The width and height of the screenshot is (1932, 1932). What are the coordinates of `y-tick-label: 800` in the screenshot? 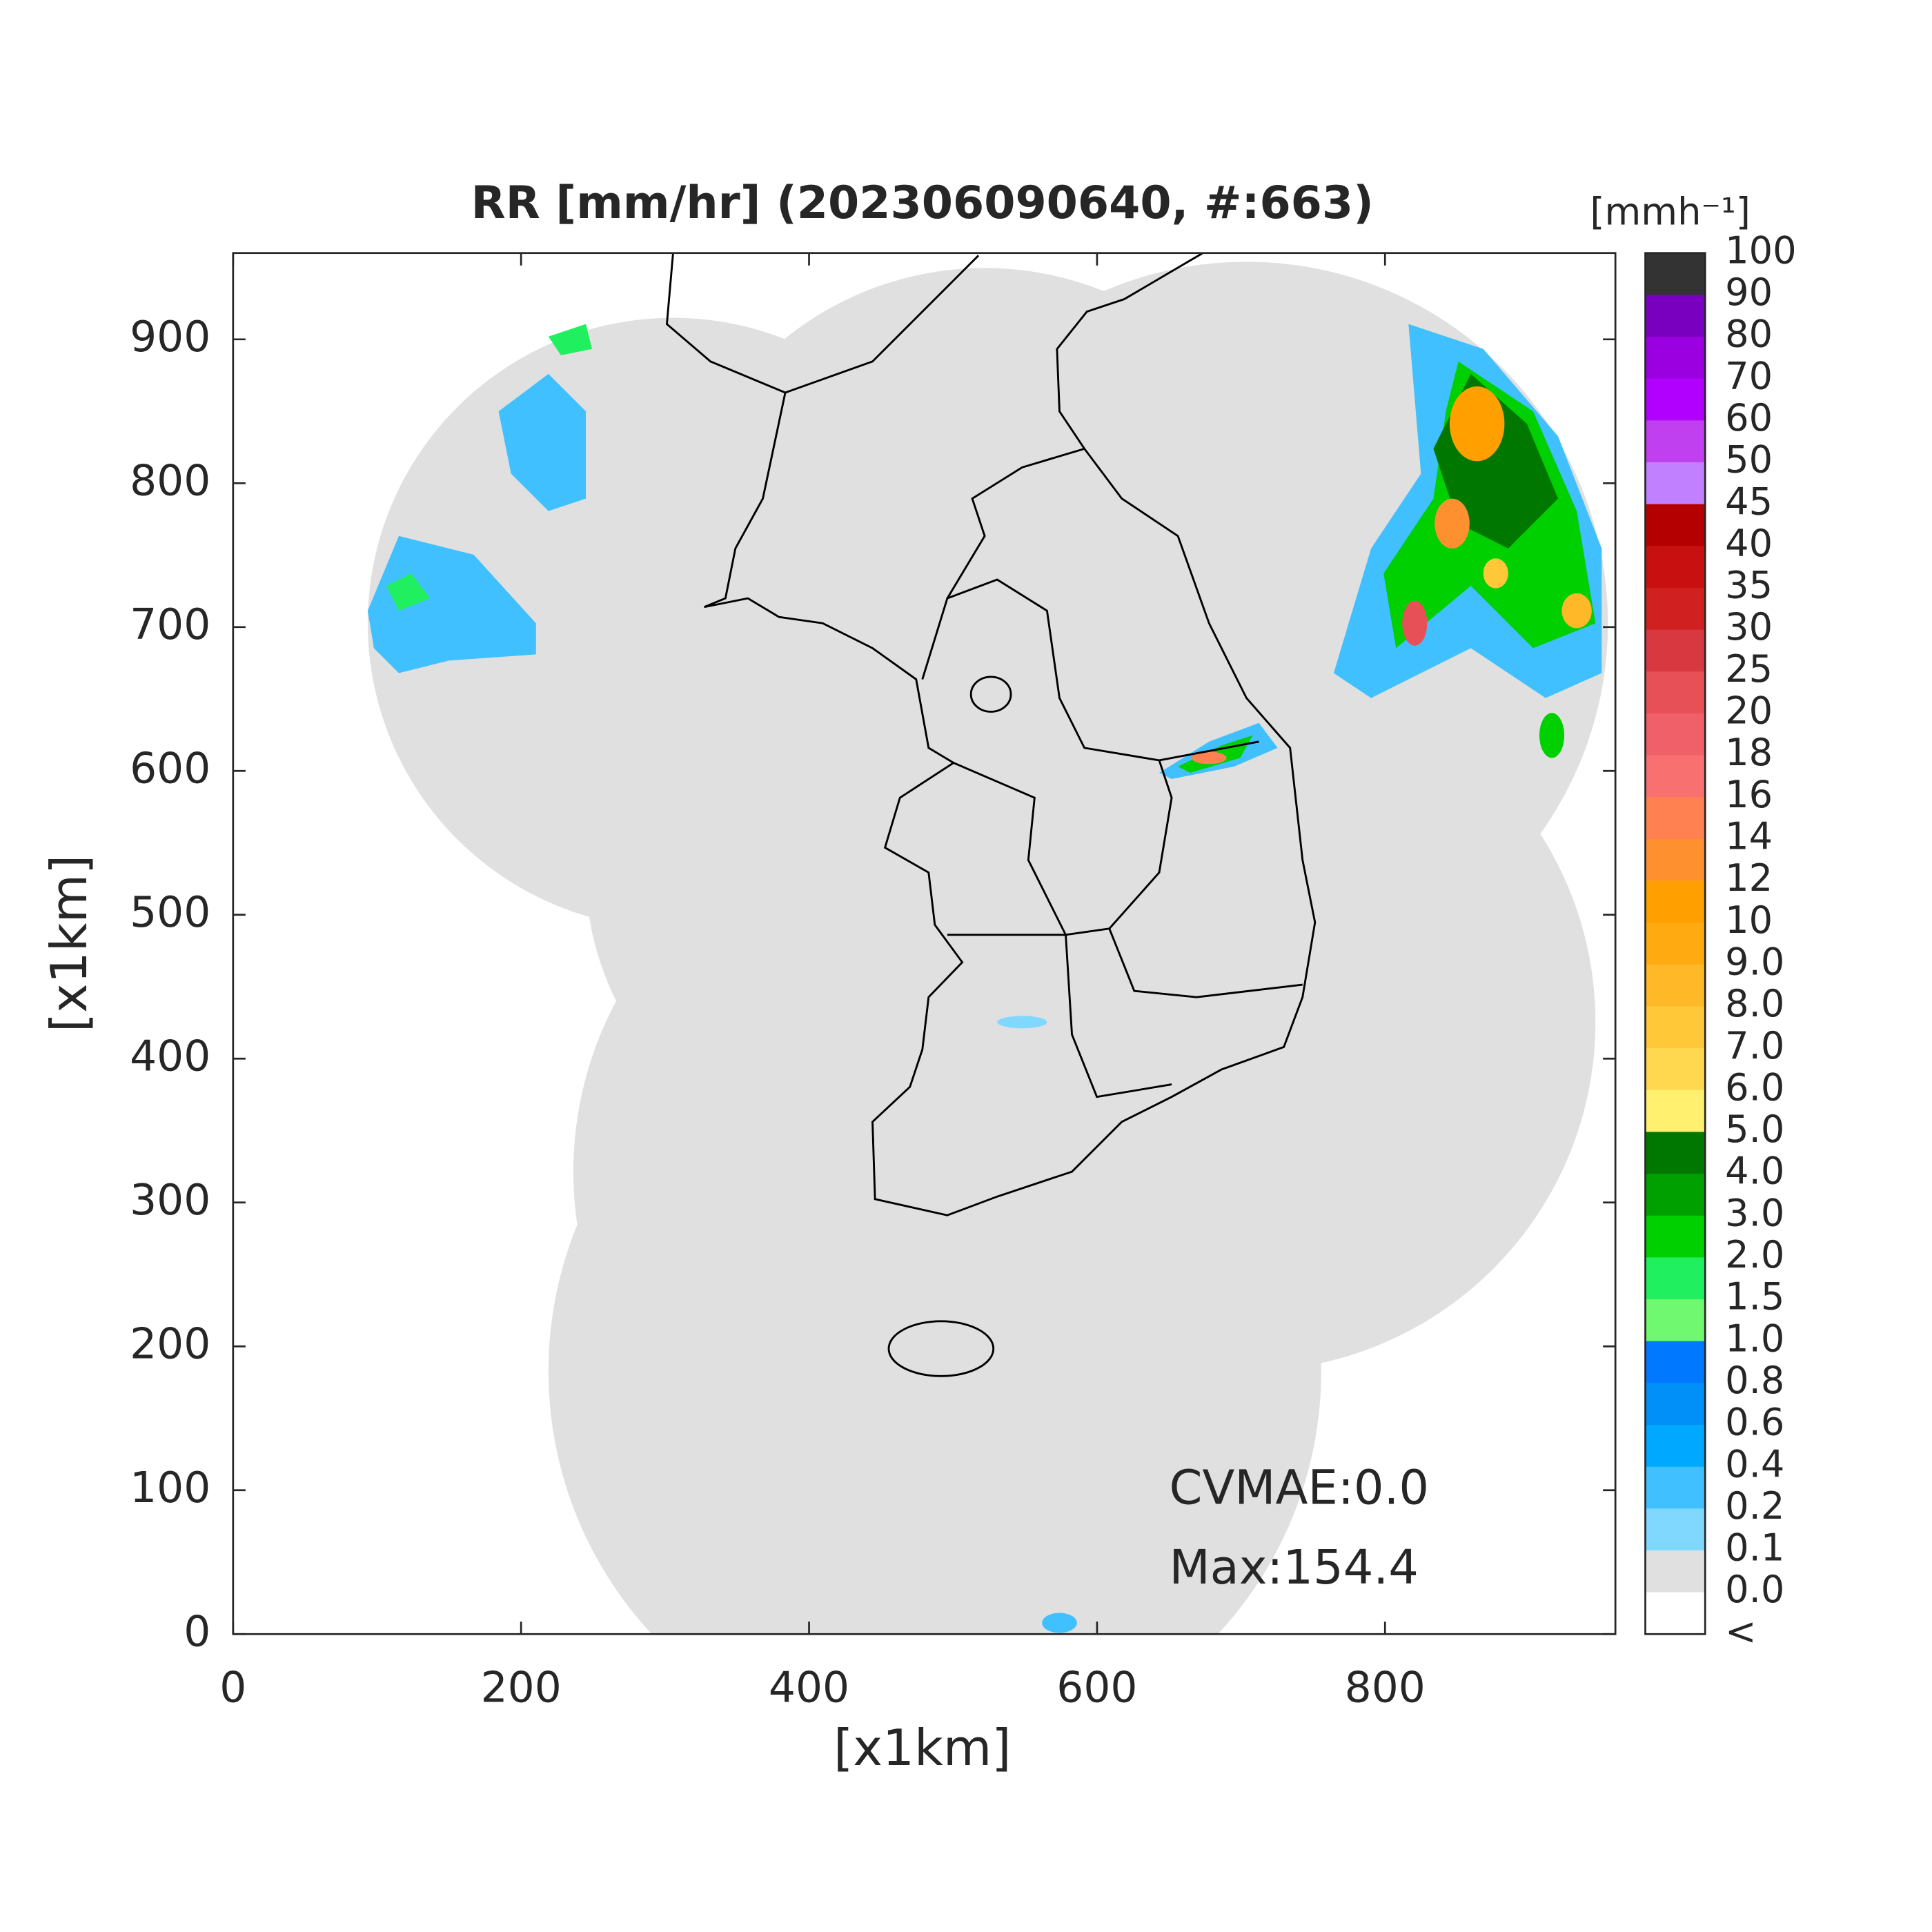 It's located at (170, 480).